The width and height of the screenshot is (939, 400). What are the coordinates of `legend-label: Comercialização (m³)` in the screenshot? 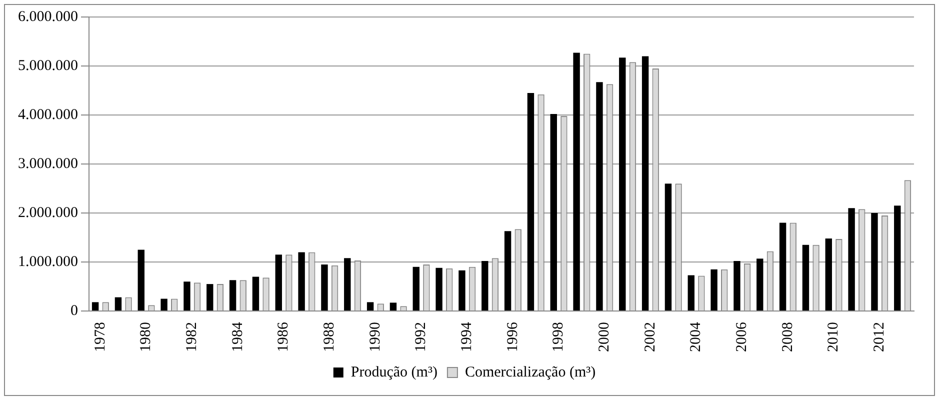 It's located at (530, 372).